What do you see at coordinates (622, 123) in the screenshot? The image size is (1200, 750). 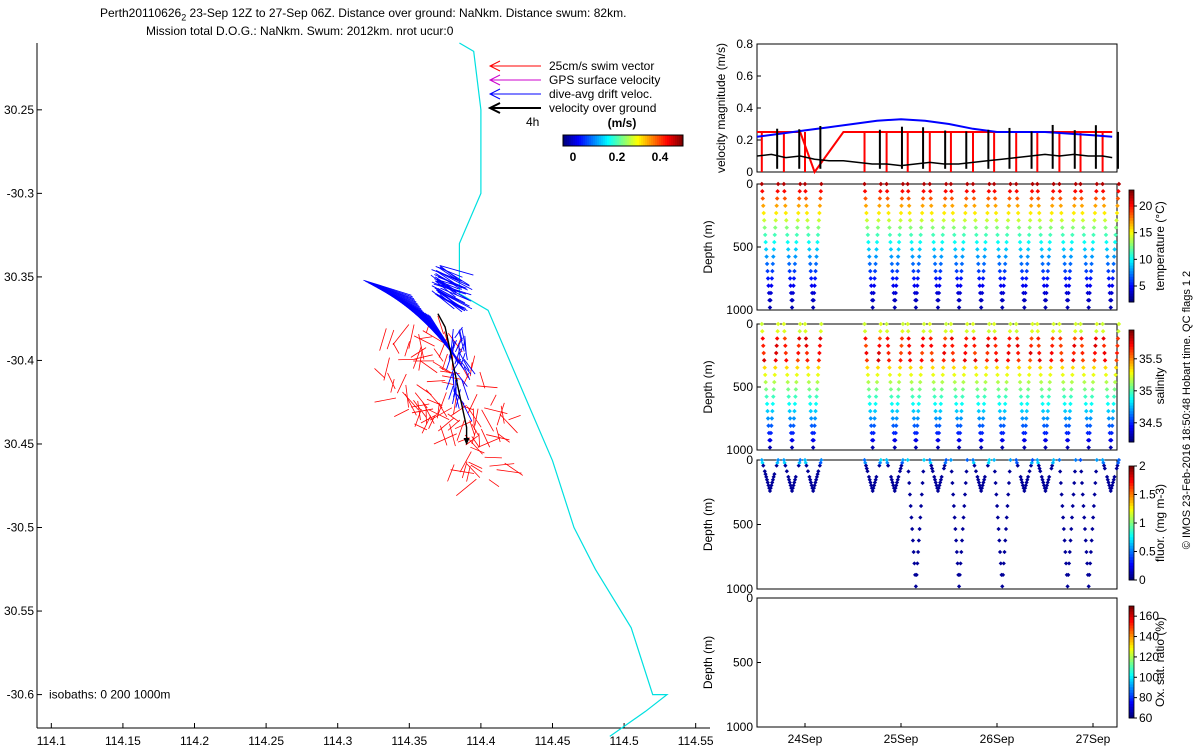 I see `map-colorbar-label: (m/s)` at bounding box center [622, 123].